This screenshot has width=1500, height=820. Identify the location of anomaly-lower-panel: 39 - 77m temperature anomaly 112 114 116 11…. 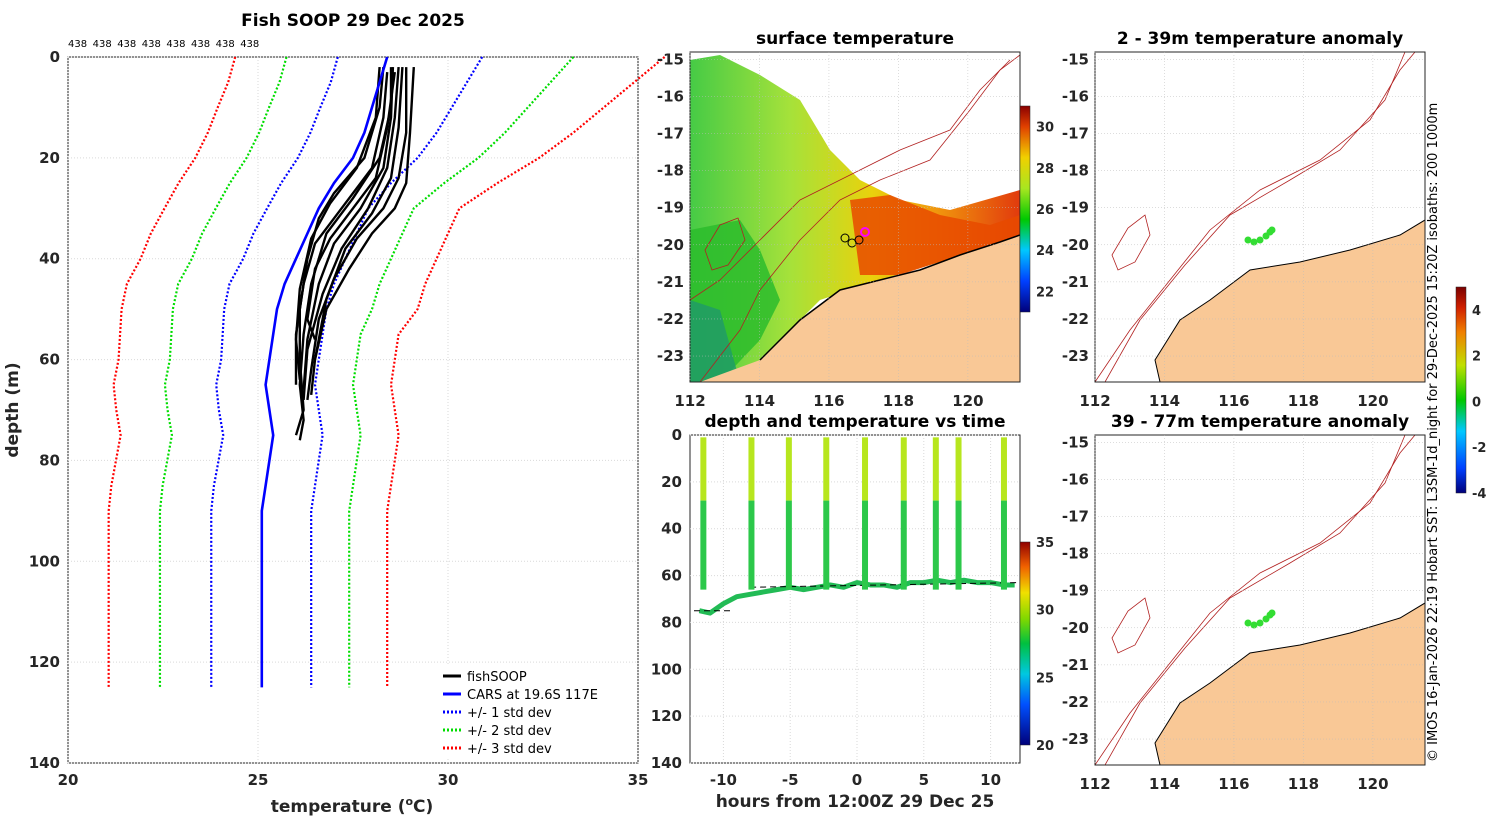
(1244, 602).